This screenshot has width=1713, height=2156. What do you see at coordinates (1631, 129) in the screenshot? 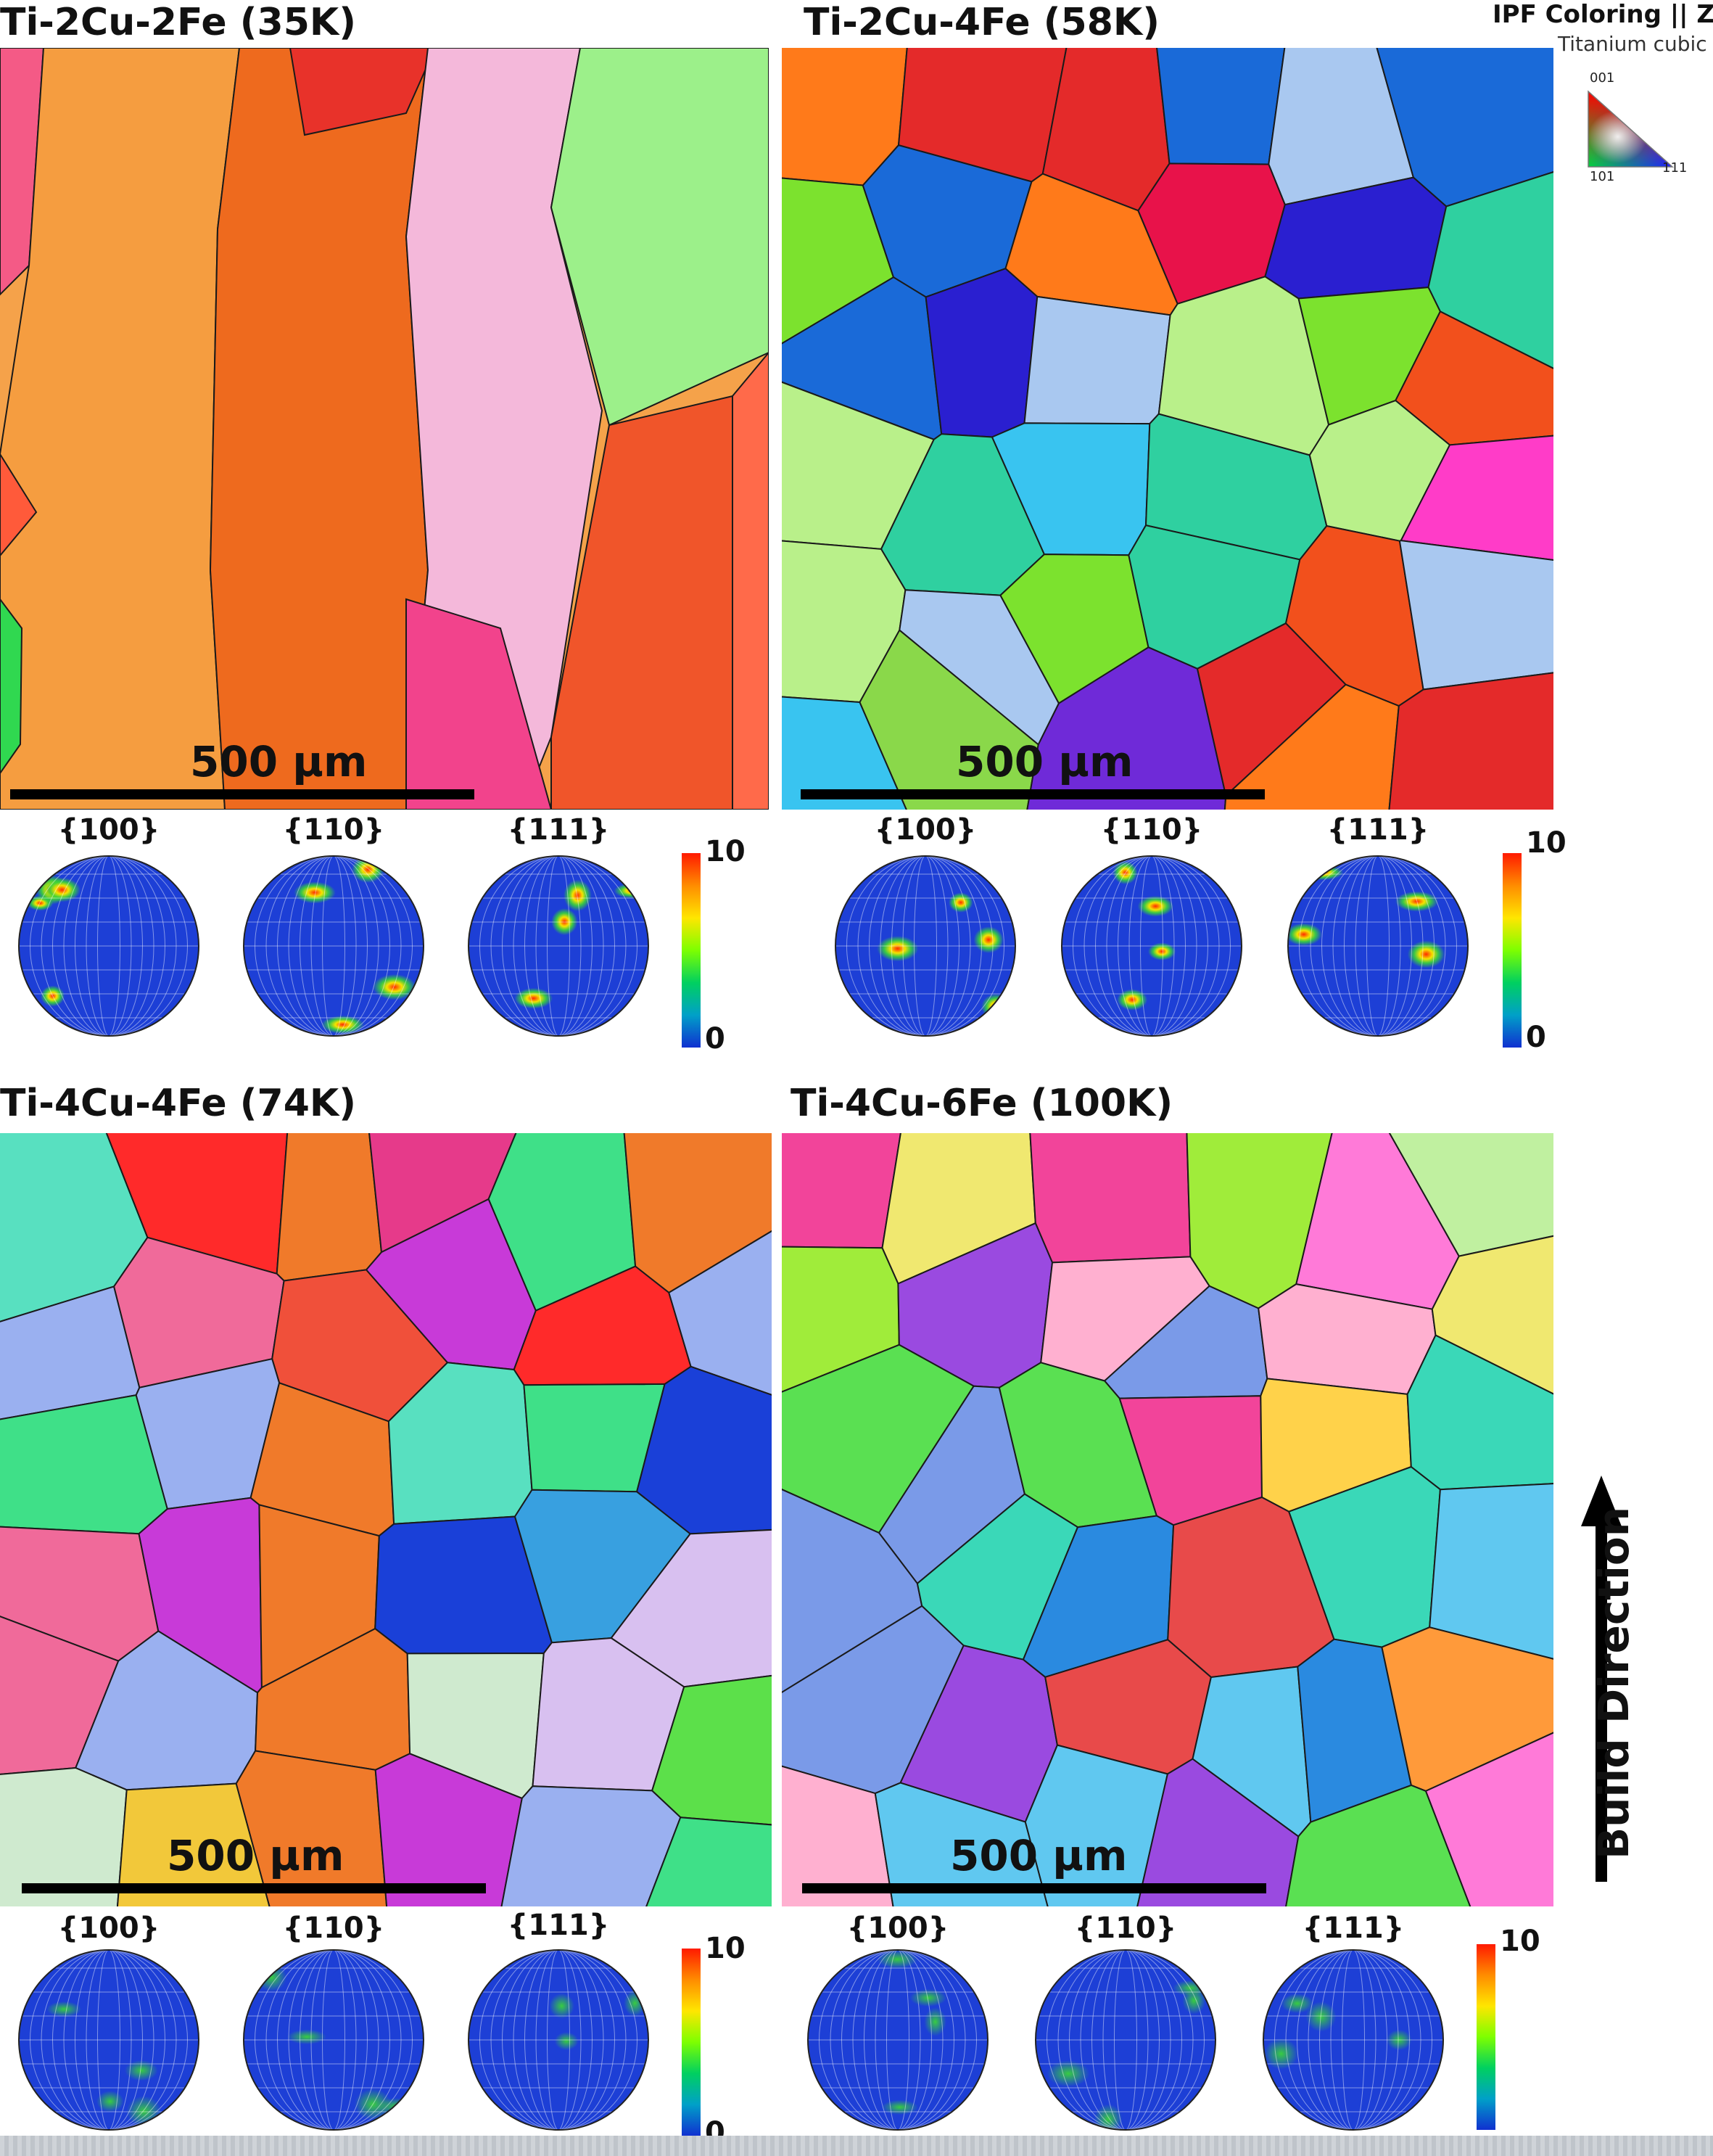
I see `ipf-color-triangle` at bounding box center [1631, 129].